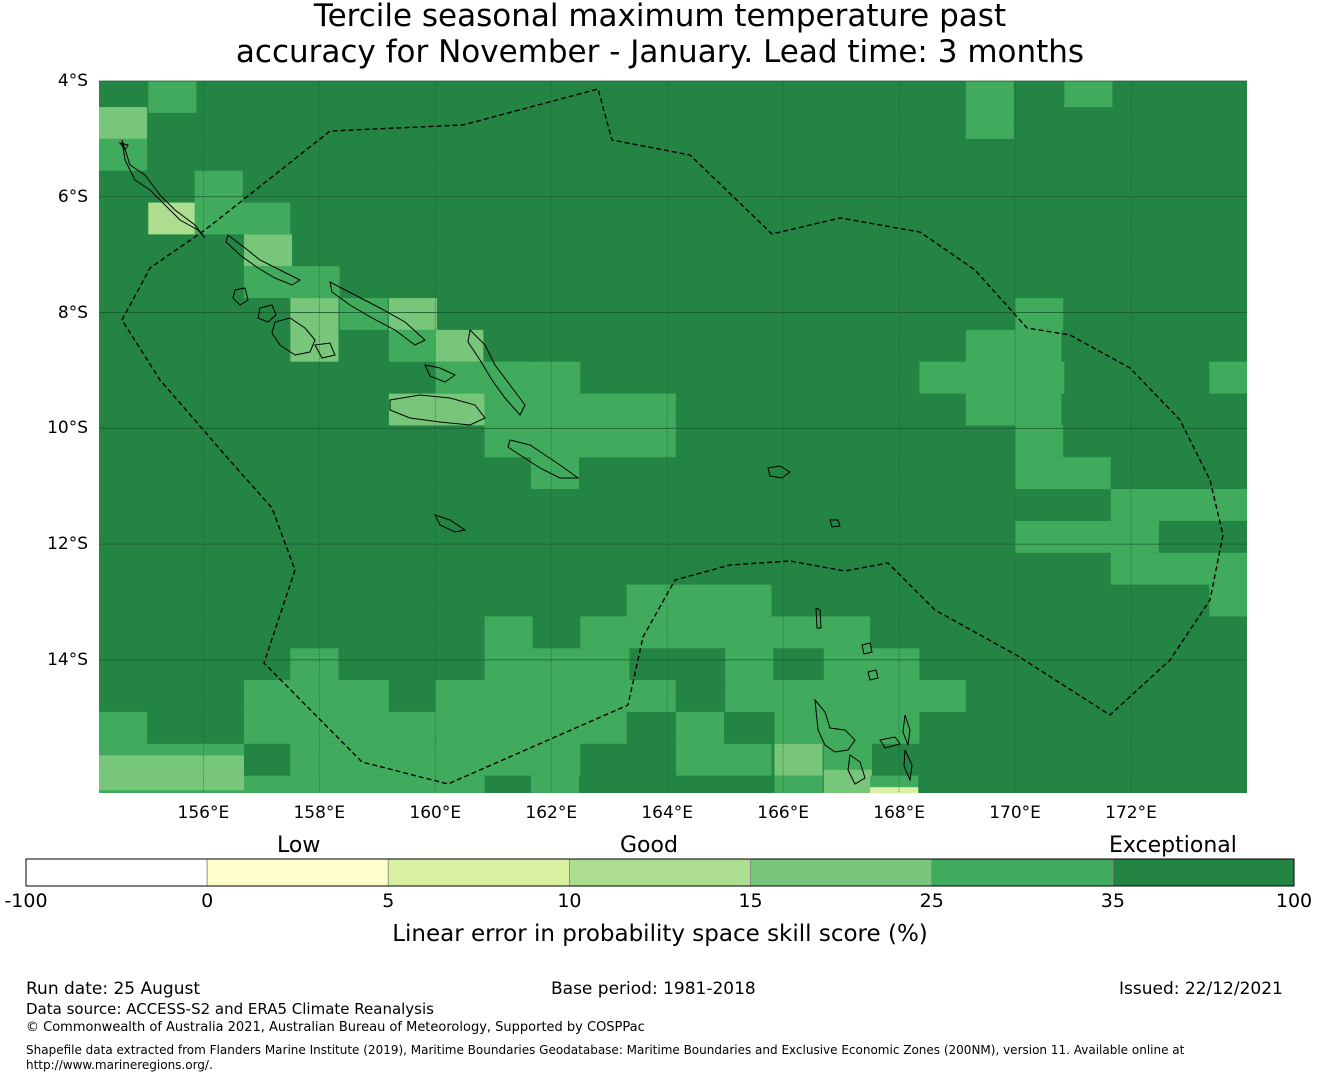 The width and height of the screenshot is (1320, 1080). What do you see at coordinates (450, 523) in the screenshot?
I see `island-rennell` at bounding box center [450, 523].